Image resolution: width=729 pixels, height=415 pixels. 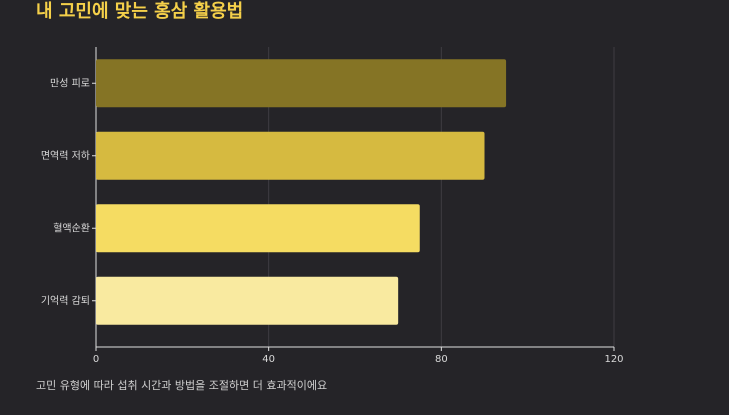 I want to click on y-tick-label: 혈액순환, so click(x=71, y=227).